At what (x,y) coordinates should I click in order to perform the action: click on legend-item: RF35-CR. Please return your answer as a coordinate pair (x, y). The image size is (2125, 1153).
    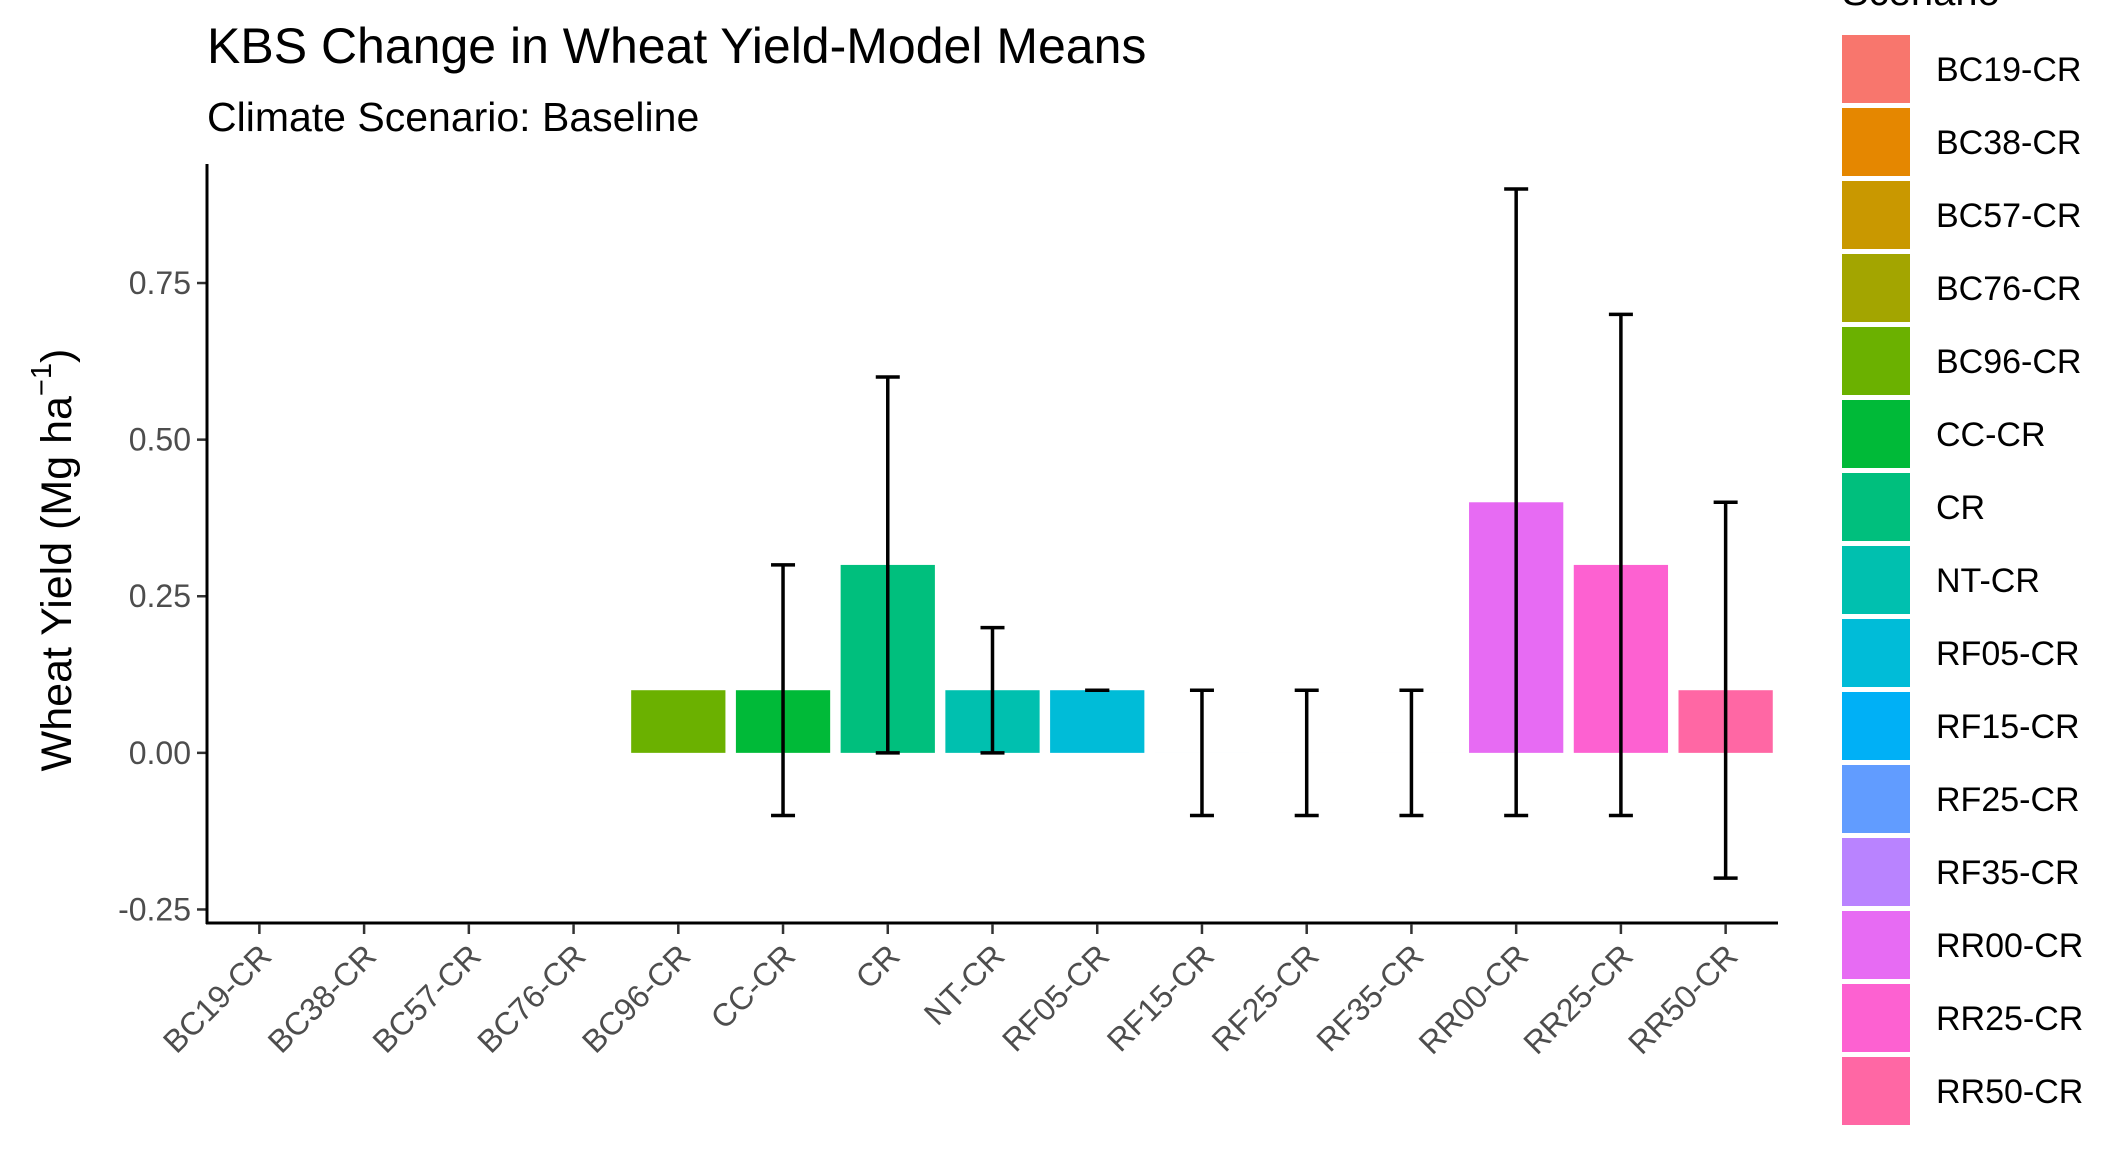
    Looking at the image, I should click on (1961, 872).